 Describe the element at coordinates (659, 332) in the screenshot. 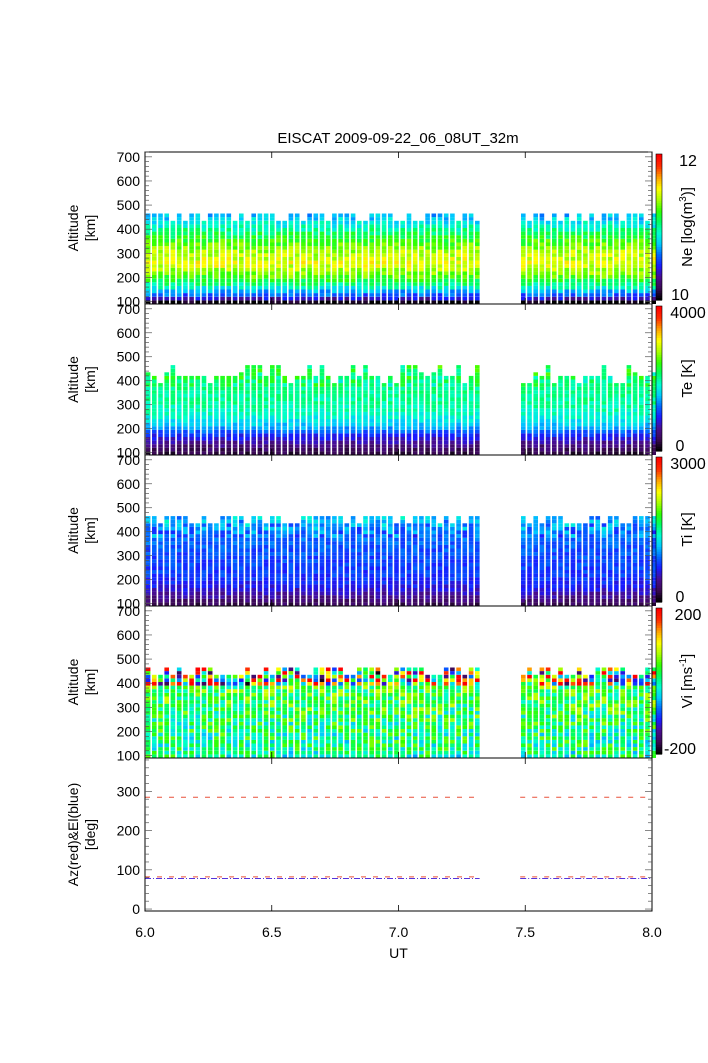

I see `colorbar-swatch` at that location.